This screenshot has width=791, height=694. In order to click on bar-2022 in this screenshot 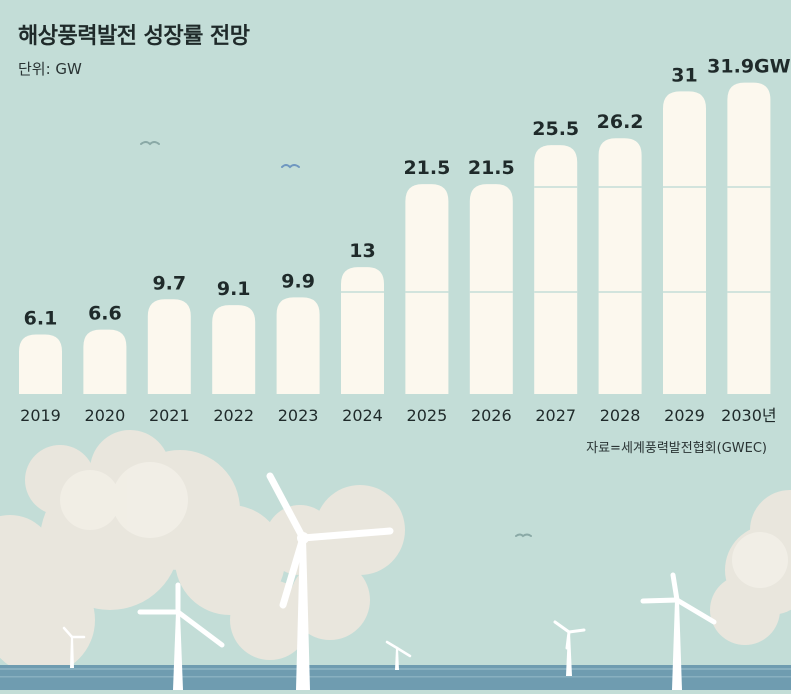, I will do `click(234, 349)`.